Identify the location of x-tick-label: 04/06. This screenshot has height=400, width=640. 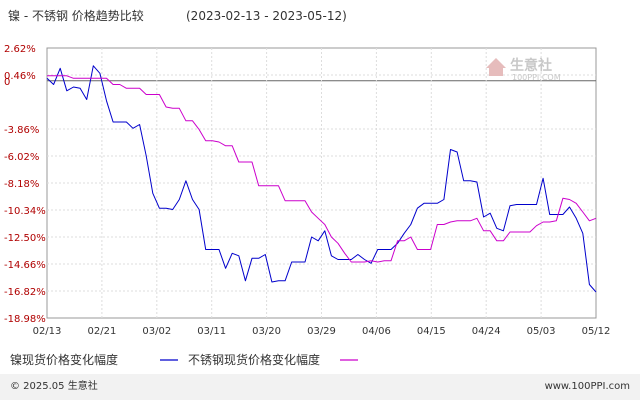
(376, 331).